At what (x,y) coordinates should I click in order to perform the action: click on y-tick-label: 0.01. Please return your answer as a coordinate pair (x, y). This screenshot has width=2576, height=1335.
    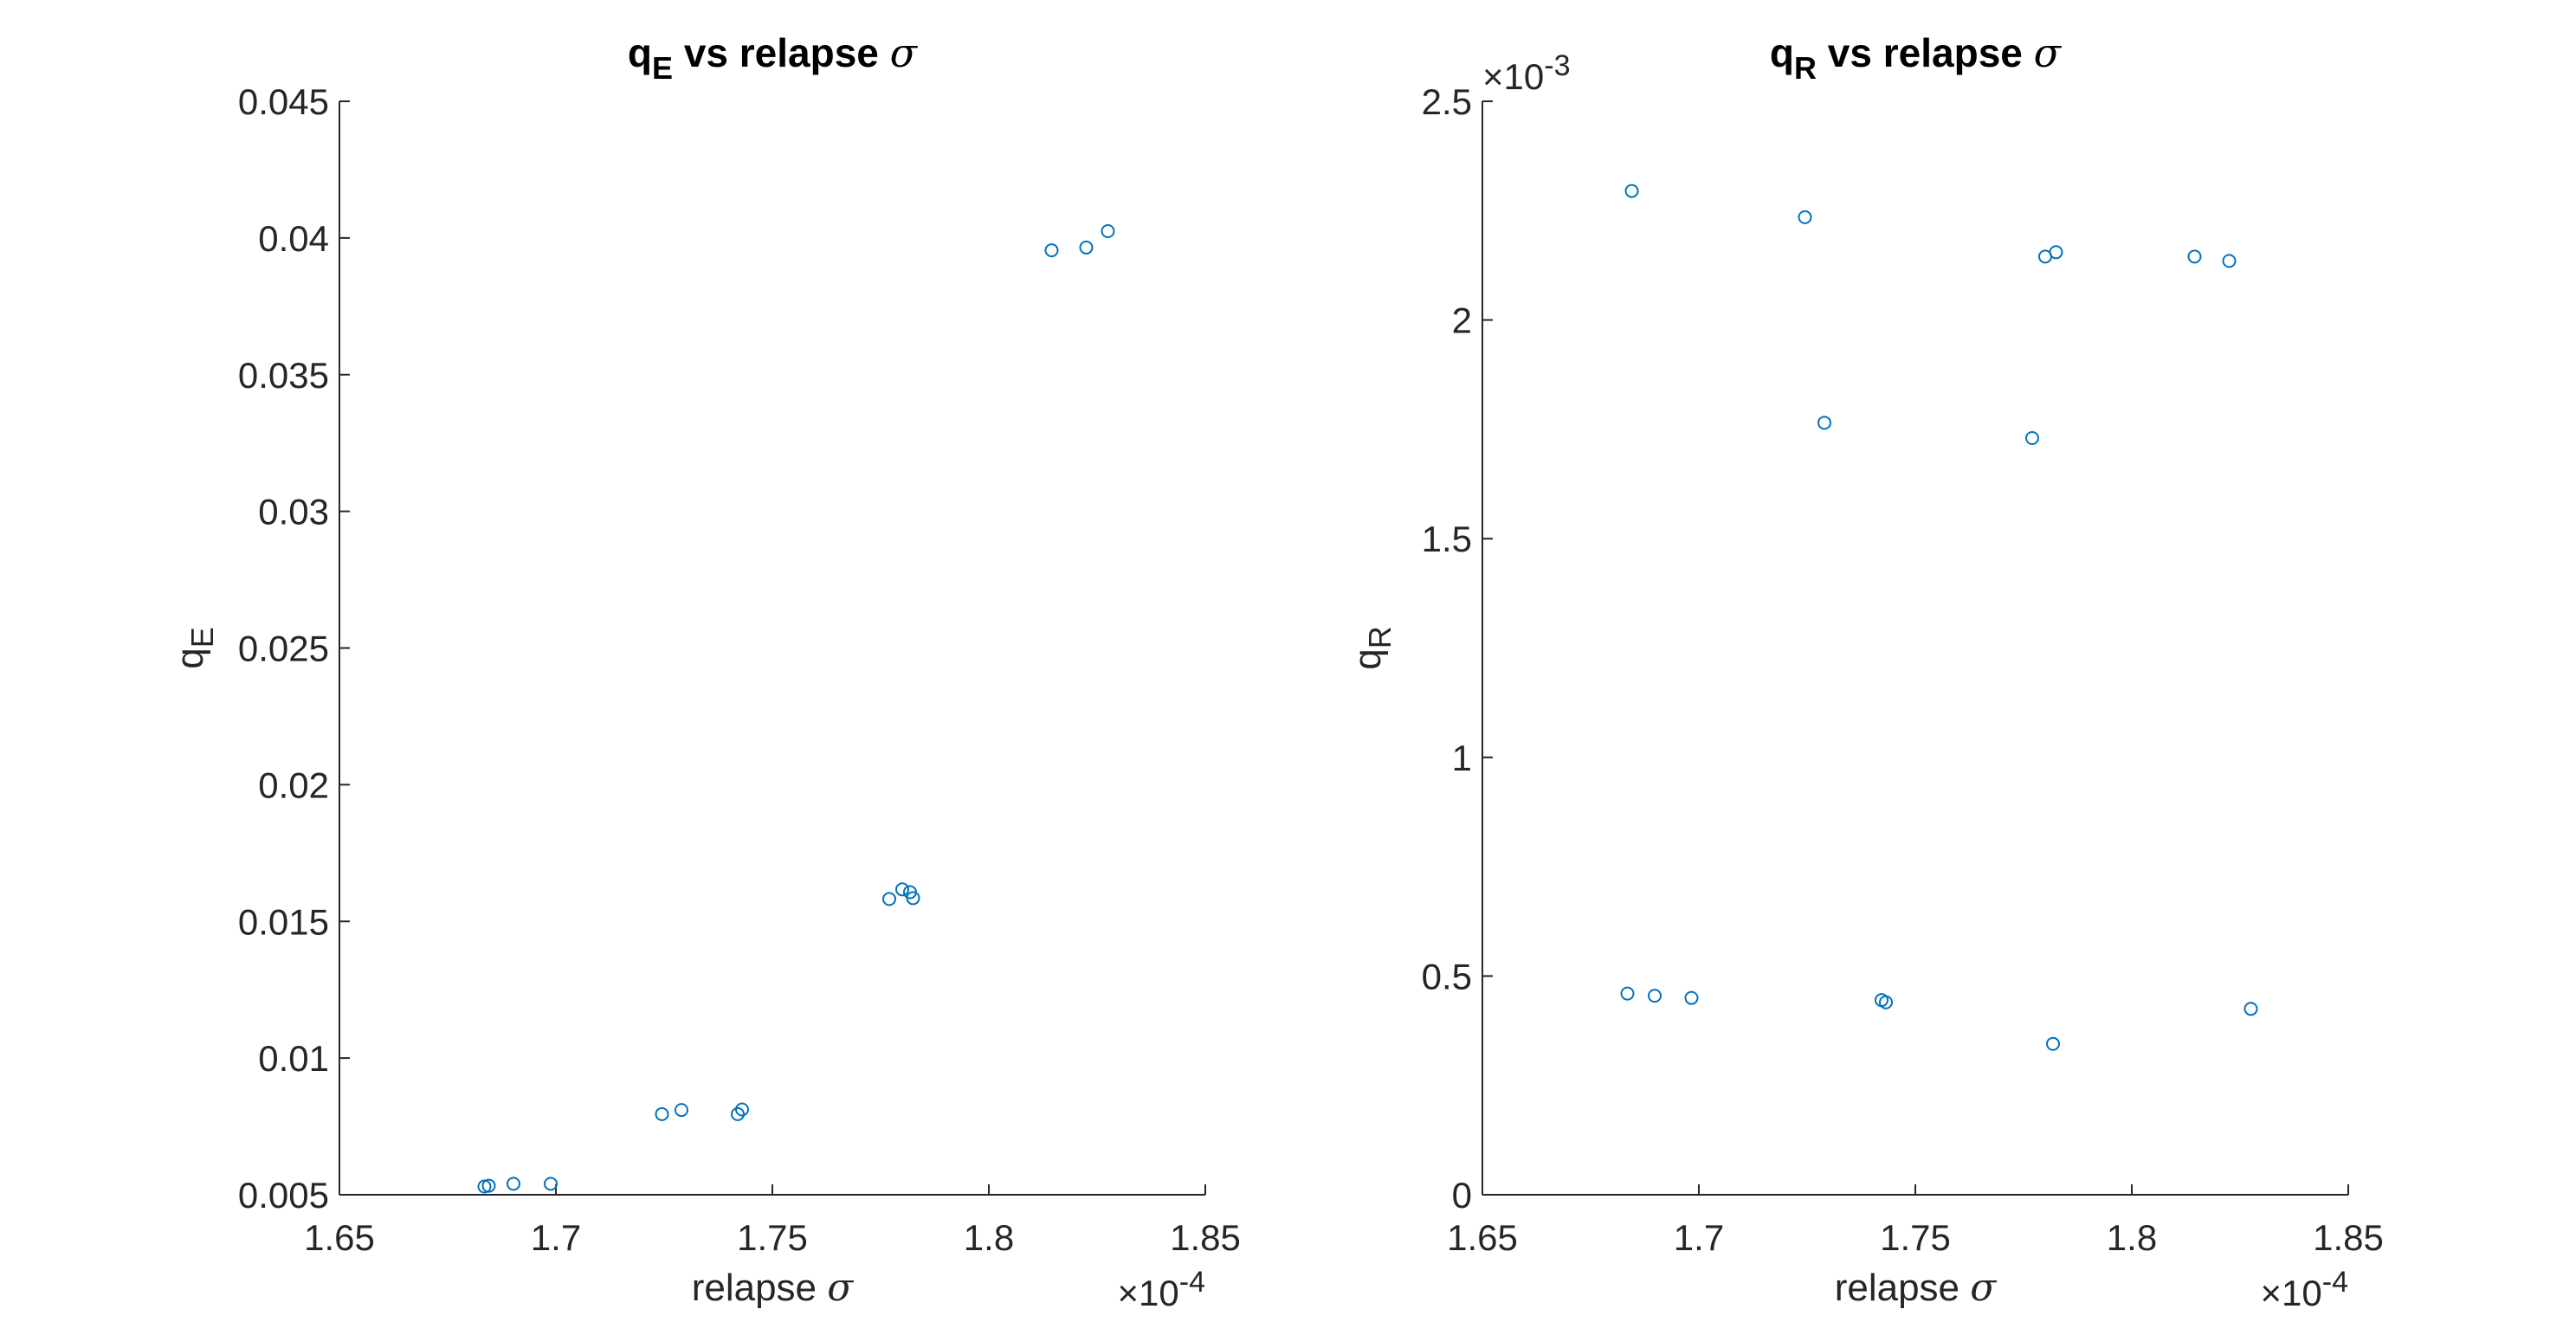
    Looking at the image, I should click on (293, 1059).